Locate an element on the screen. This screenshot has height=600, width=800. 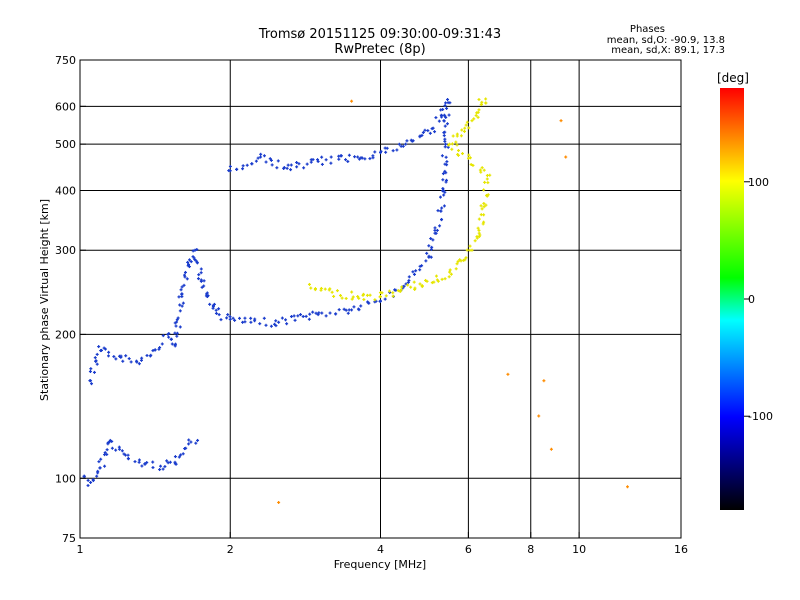
y-tick-label: 500 is located at coordinates (65, 144).